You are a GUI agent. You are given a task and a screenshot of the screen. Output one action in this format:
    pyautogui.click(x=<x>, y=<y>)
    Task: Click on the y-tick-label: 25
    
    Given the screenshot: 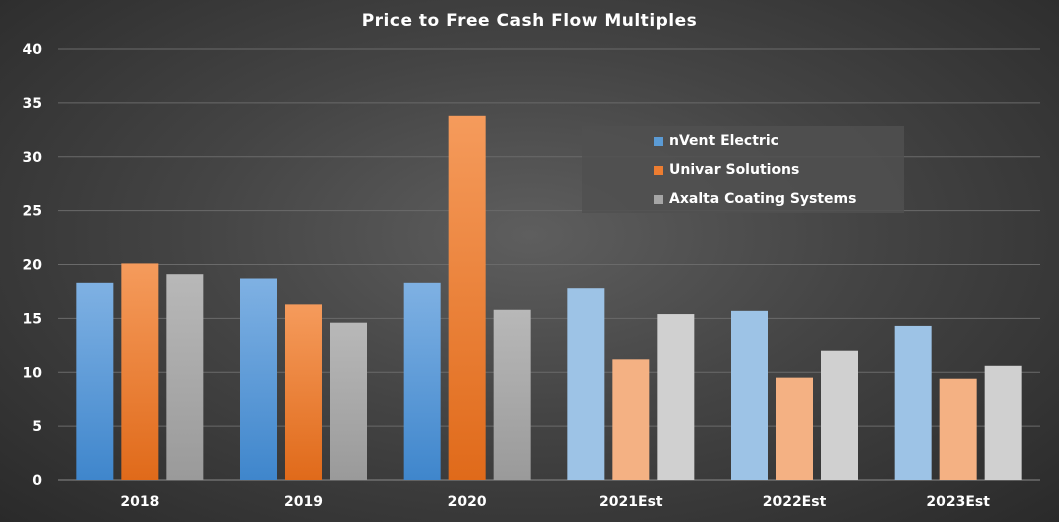 What is the action you would take?
    pyautogui.click(x=32, y=212)
    